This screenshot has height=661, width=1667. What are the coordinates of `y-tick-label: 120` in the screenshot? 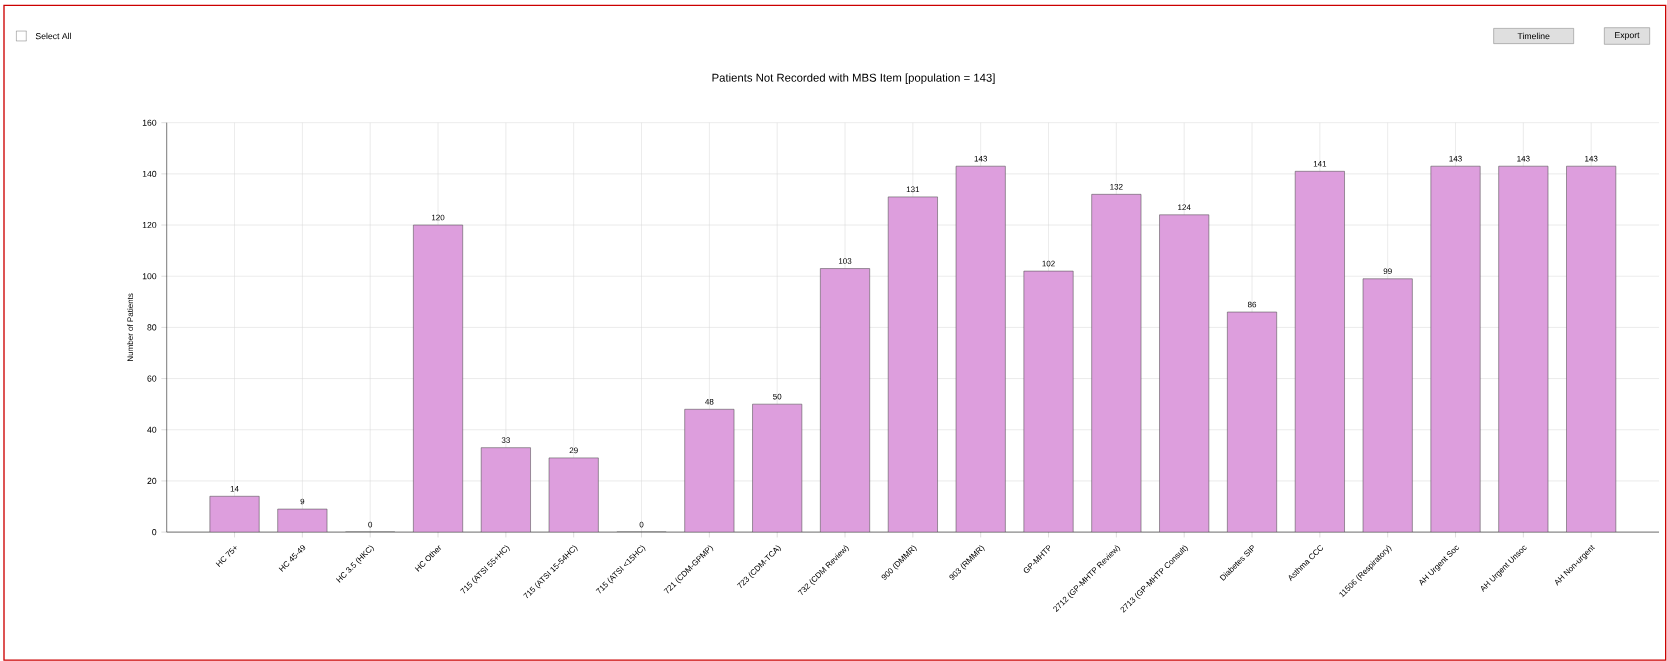 It's located at (149, 224).